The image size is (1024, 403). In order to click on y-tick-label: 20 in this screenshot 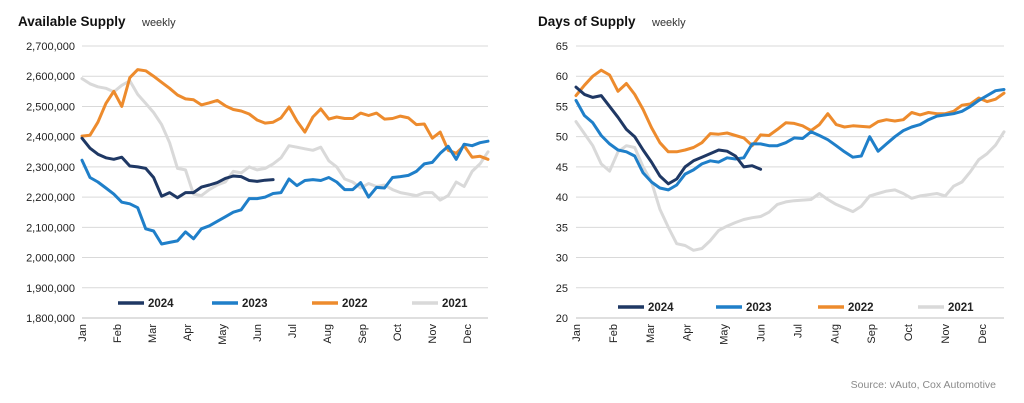, I will do `click(562, 319)`.